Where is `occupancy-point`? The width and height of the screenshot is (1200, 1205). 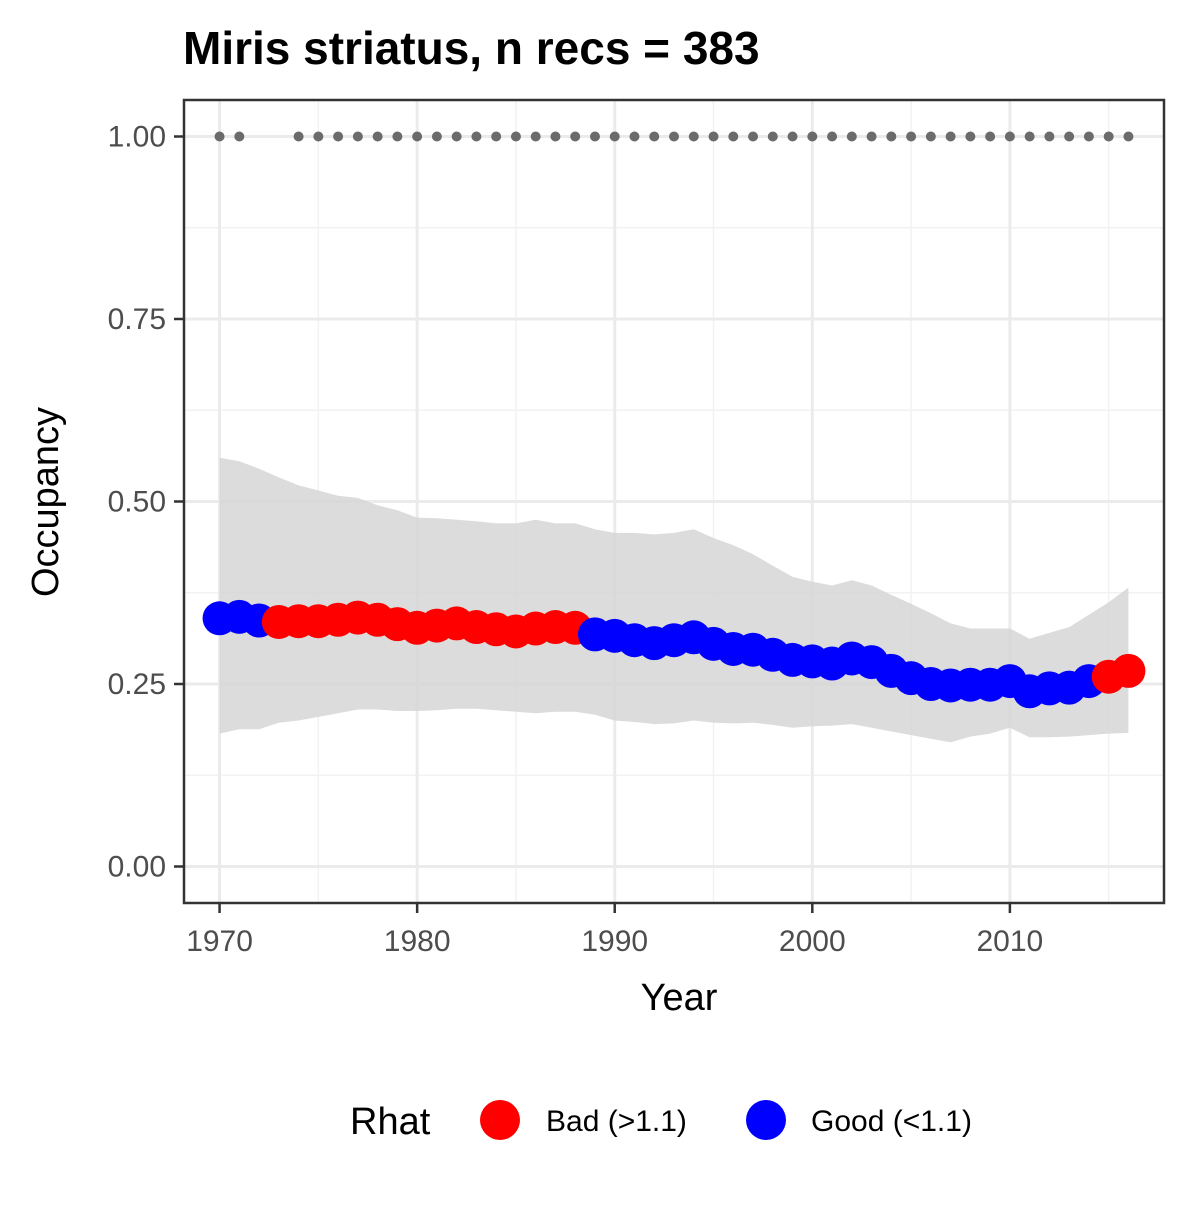 occupancy-point is located at coordinates (1128, 670).